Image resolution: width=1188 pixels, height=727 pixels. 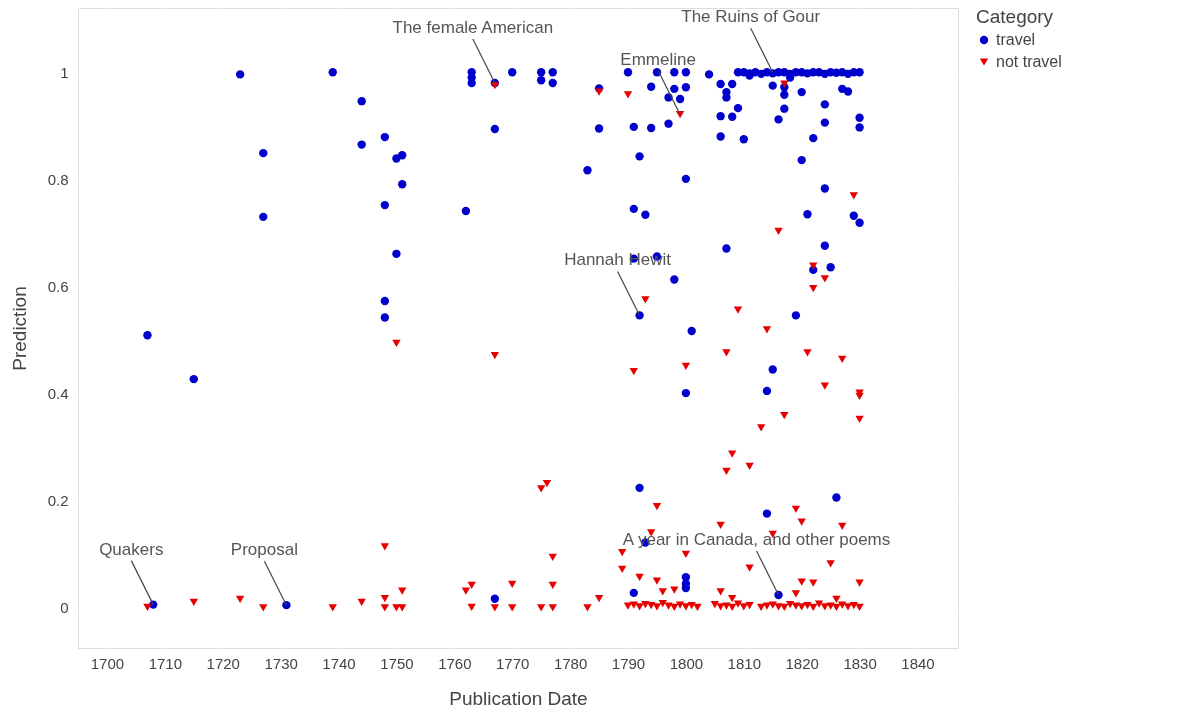 I want to click on y-tick-label: 0, so click(x=64, y=608).